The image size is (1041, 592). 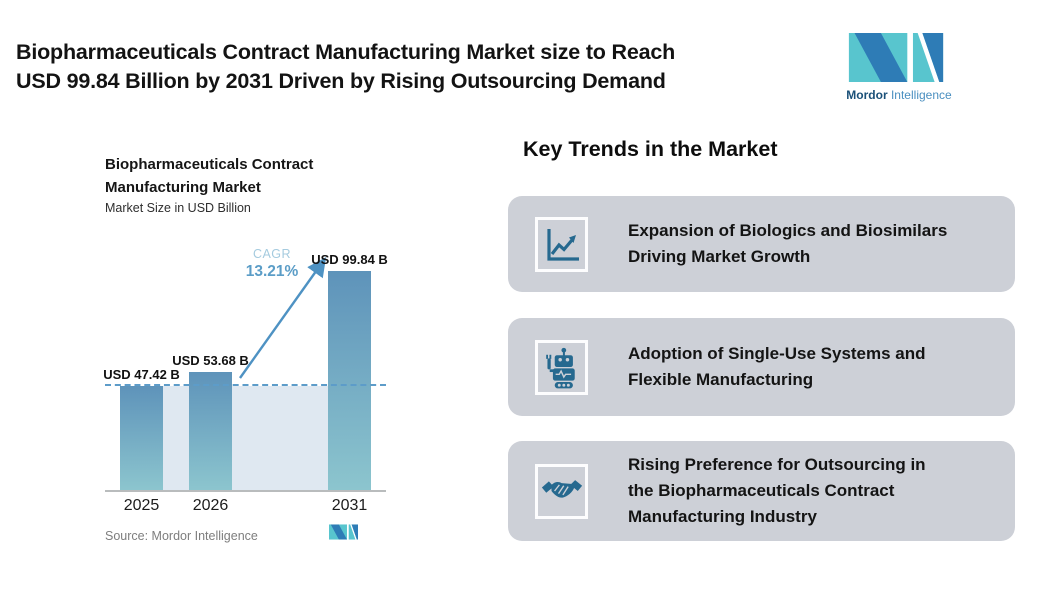 What do you see at coordinates (650, 149) in the screenshot?
I see `trends-heading: Key Trends in the Market` at bounding box center [650, 149].